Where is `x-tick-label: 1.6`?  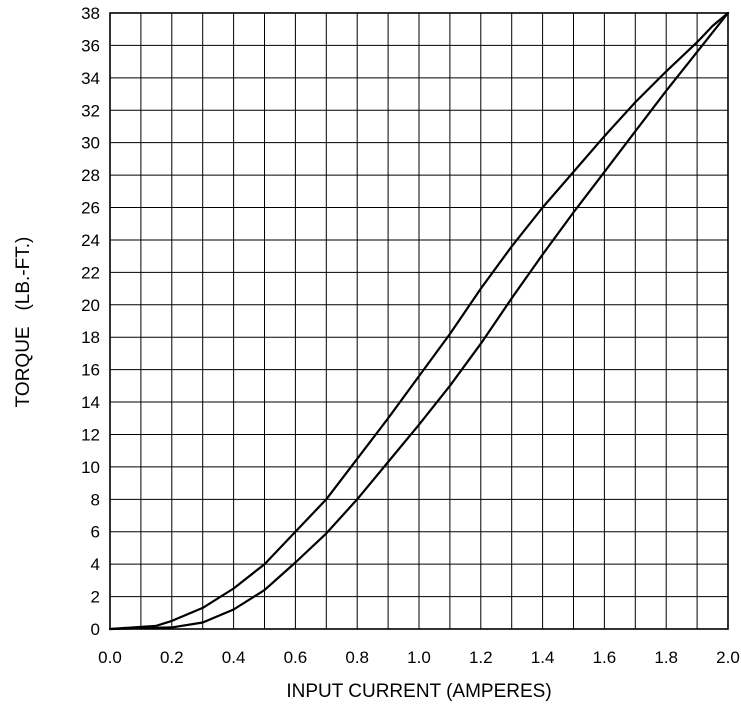
x-tick-label: 1.6 is located at coordinates (605, 657).